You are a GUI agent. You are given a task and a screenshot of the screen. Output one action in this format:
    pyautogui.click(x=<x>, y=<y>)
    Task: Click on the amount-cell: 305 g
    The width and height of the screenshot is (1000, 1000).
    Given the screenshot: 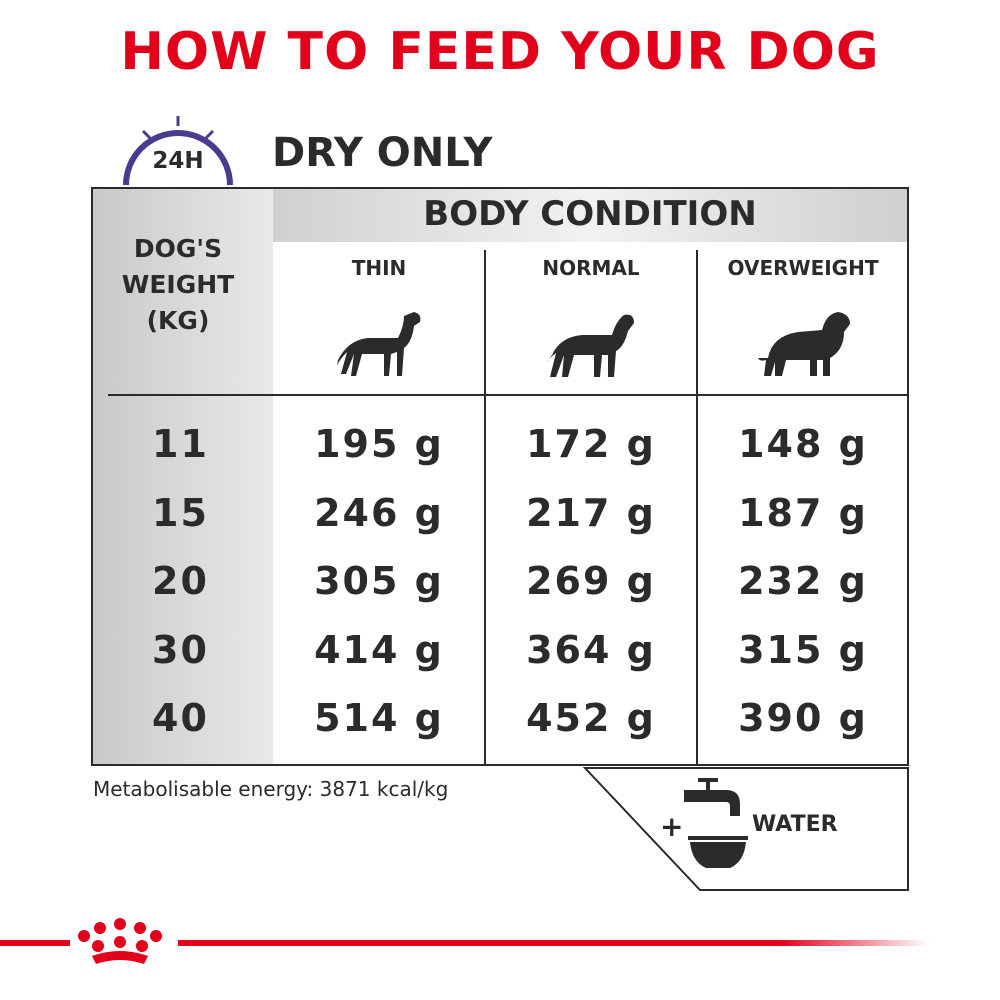 What is the action you would take?
    pyautogui.click(x=379, y=581)
    